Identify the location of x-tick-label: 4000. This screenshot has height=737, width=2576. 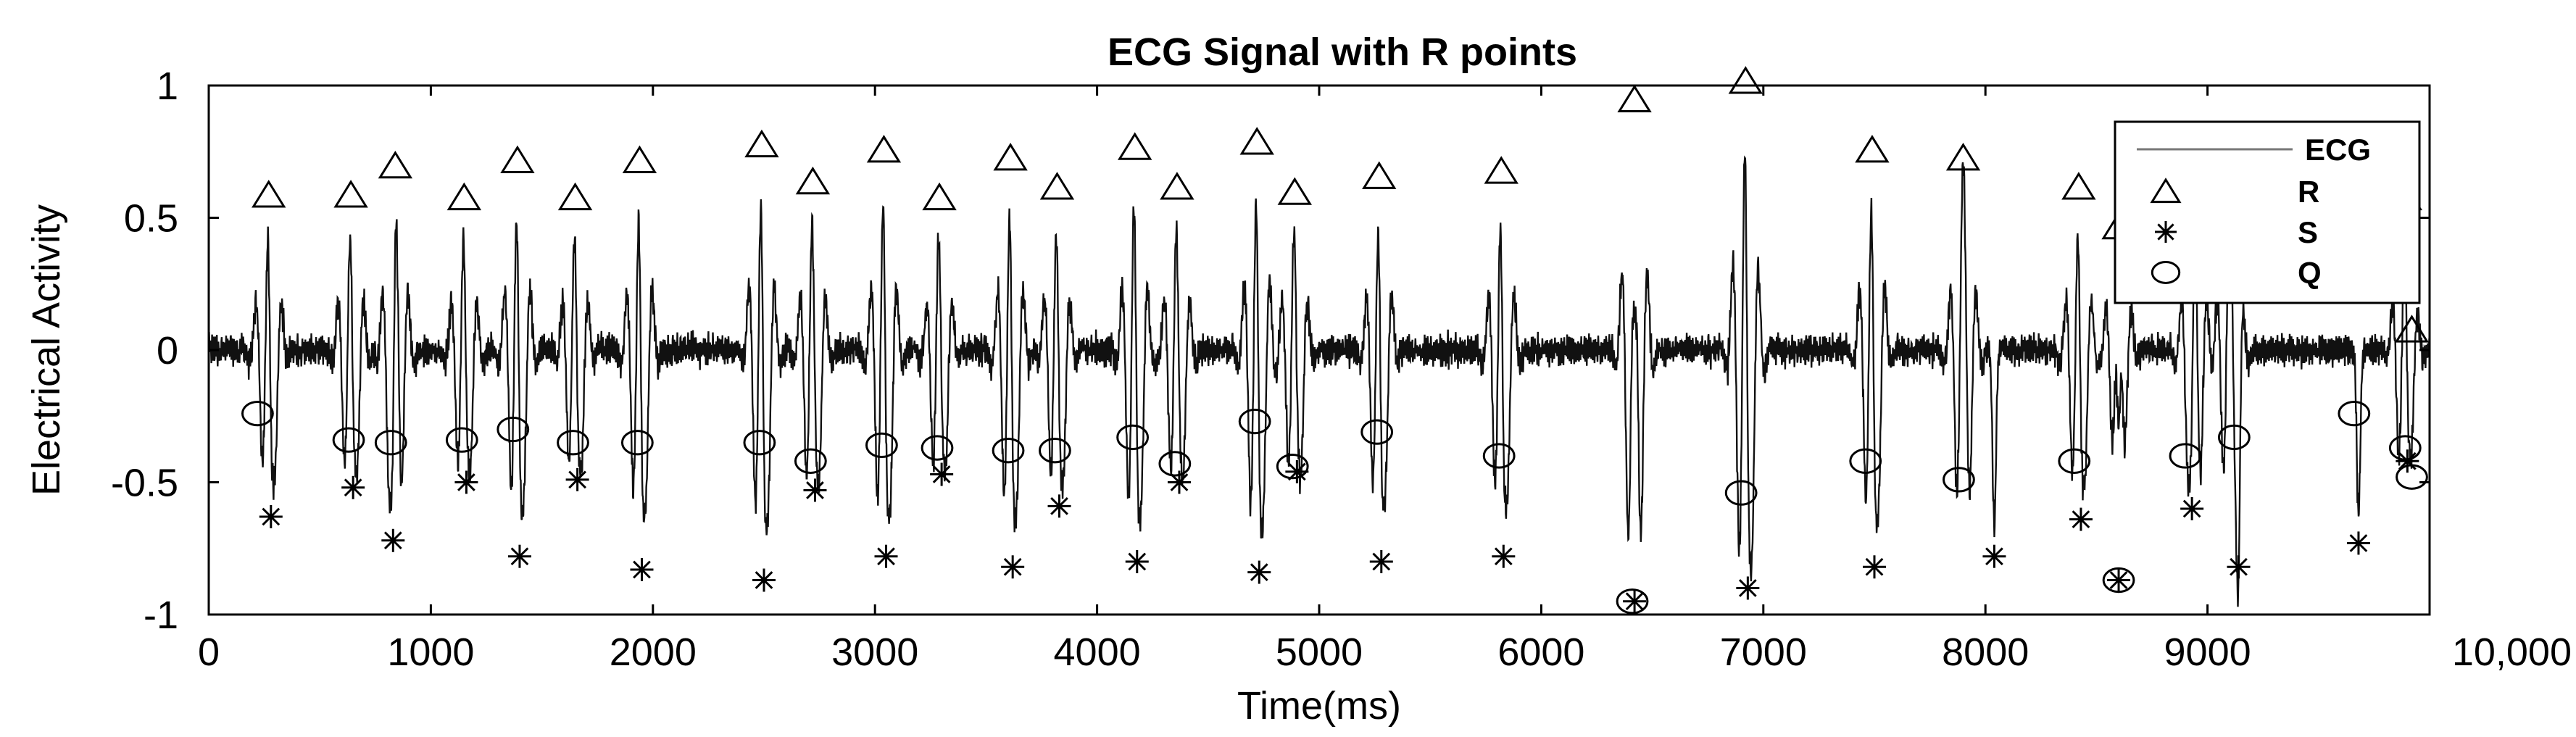
(1097, 652).